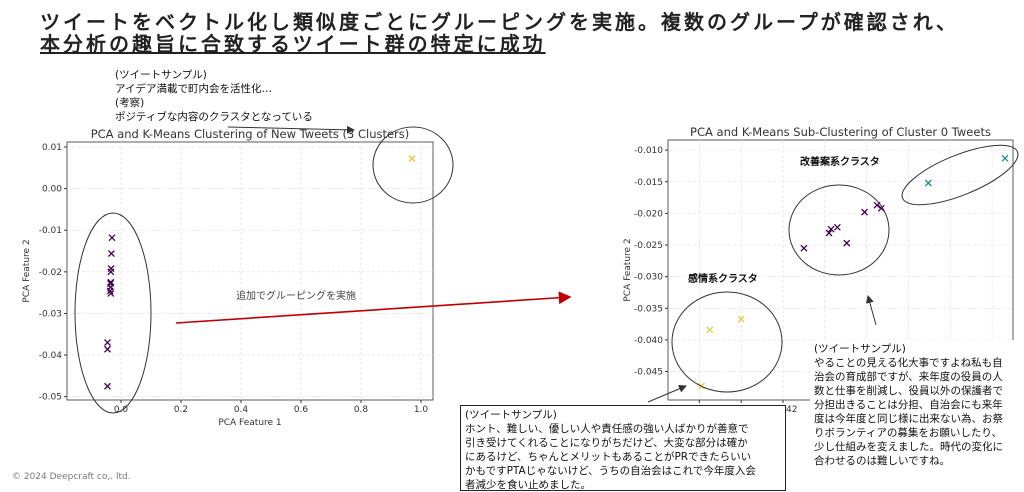 The image size is (1024, 492). I want to click on header-line: 本分析の趣旨に合致するツイート群の特定に成功, so click(293, 44).